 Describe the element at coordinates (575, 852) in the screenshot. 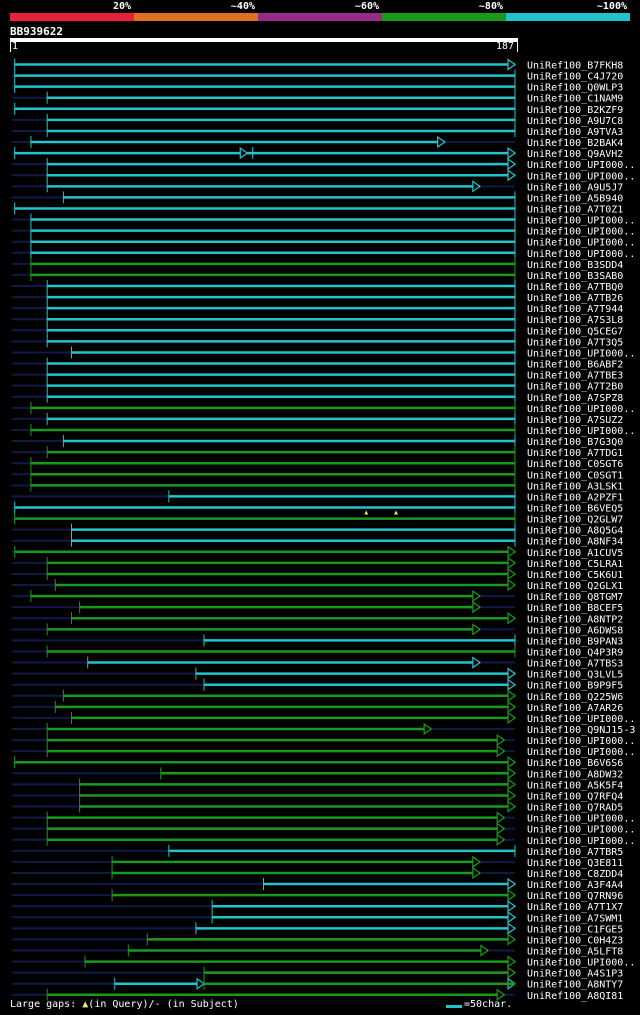

I see `hit-label: UniRef100_A7TBR5` at that location.